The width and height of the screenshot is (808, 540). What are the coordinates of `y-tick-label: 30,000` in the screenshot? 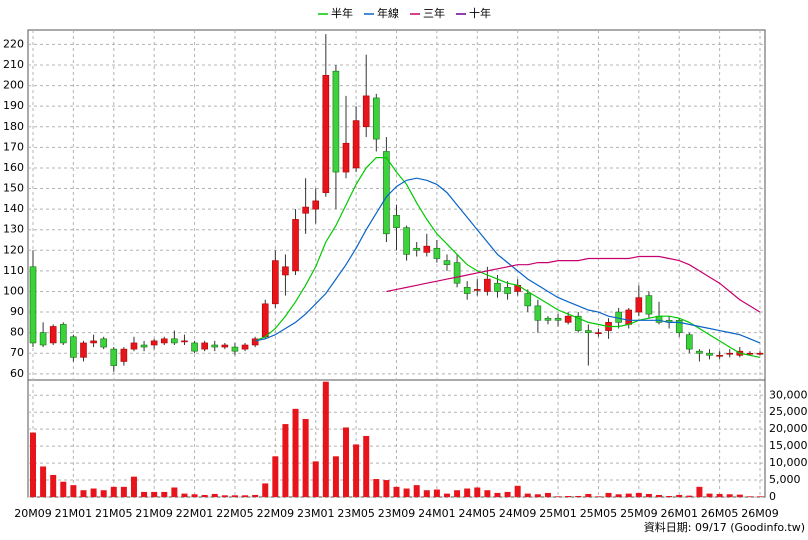 It's located at (788, 394).